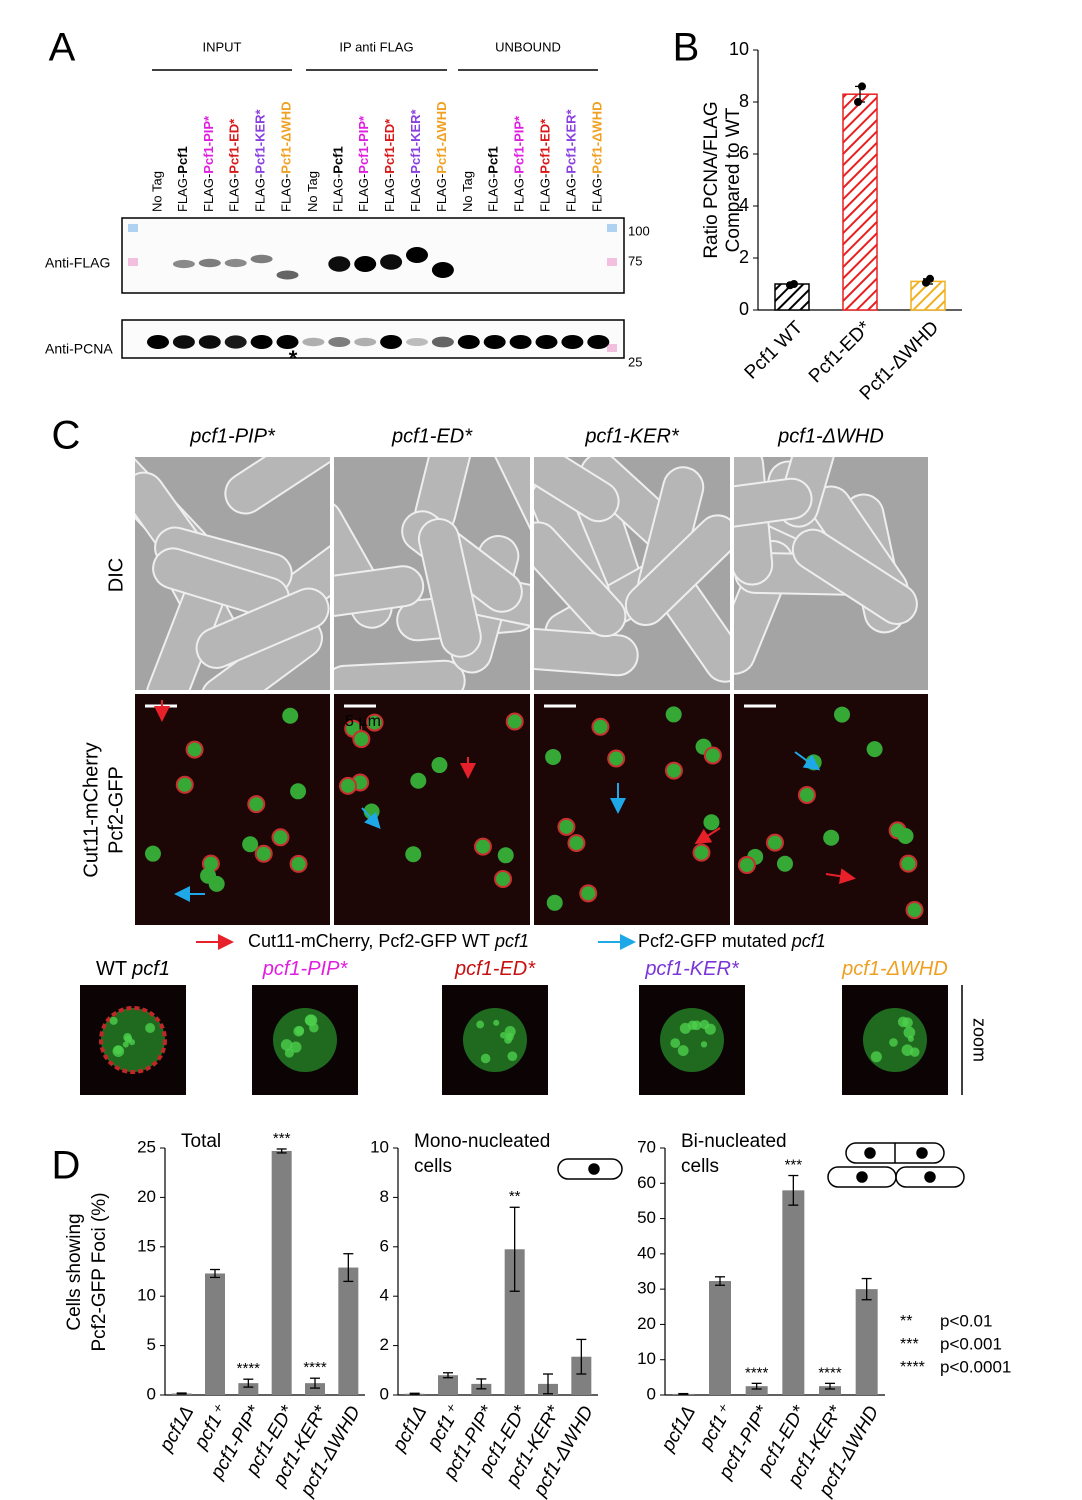 The width and height of the screenshot is (1082, 1500). What do you see at coordinates (571, 160) in the screenshot?
I see `lane-label: FLAG-Pcf1-KER*` at bounding box center [571, 160].